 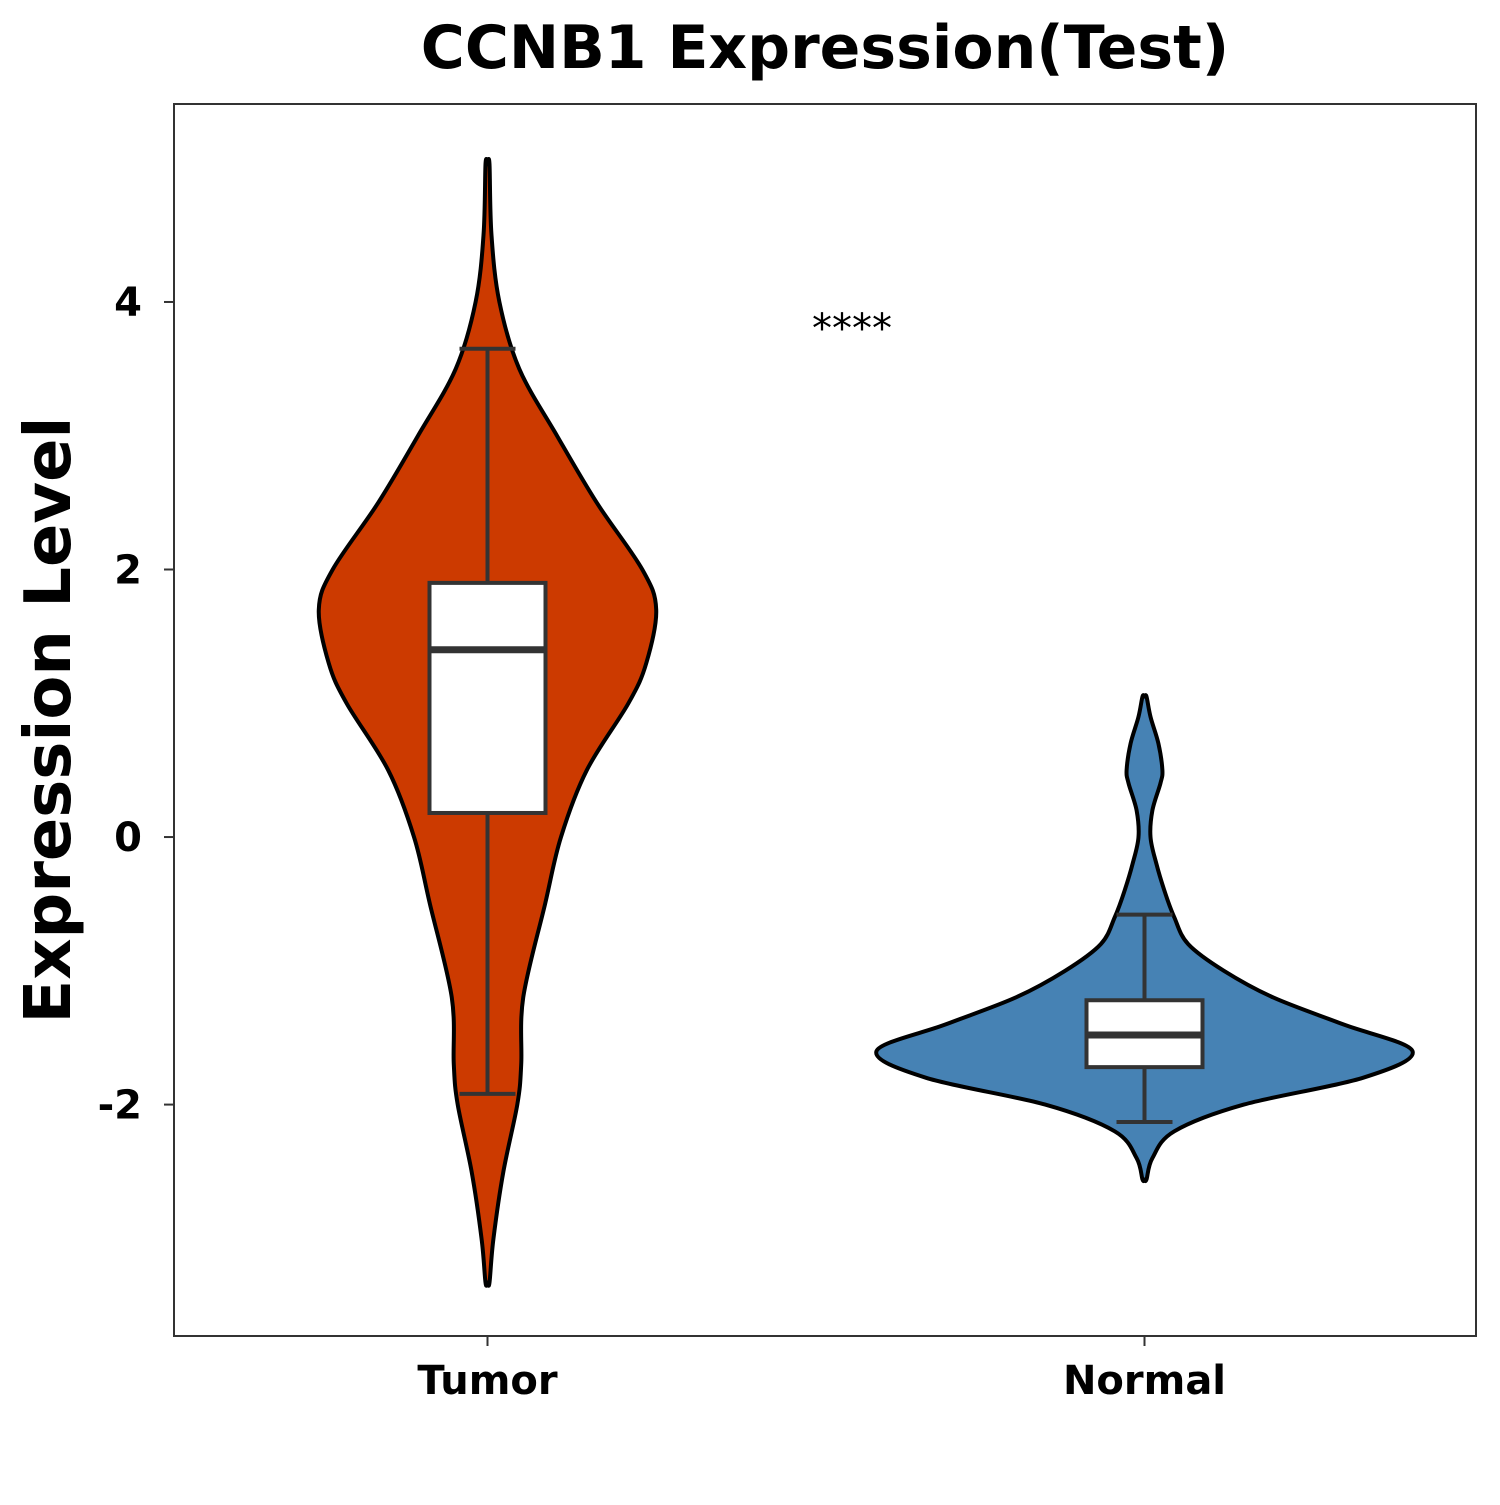 I want to click on box-tumor, so click(x=487, y=697).